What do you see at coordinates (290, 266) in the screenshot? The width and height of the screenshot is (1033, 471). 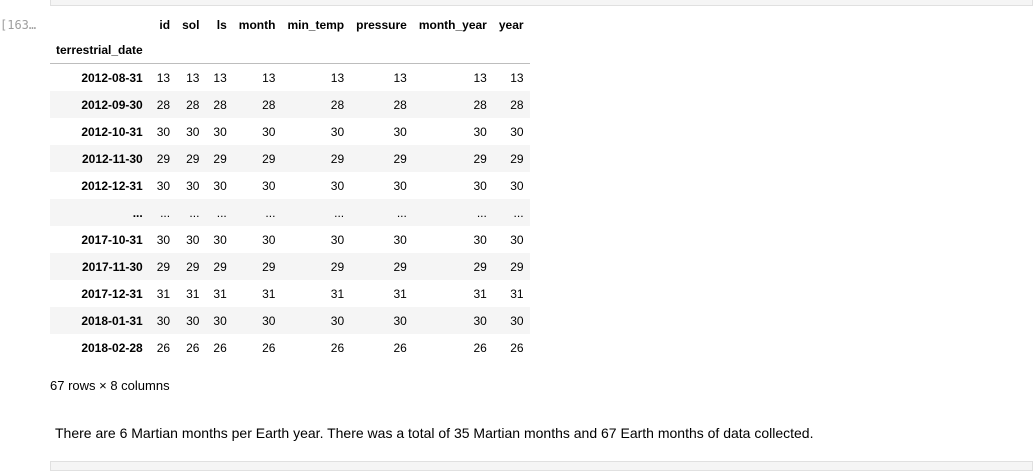 I see `table-row: 2017-11-30 29 29 29 29 29 29 29 29` at bounding box center [290, 266].